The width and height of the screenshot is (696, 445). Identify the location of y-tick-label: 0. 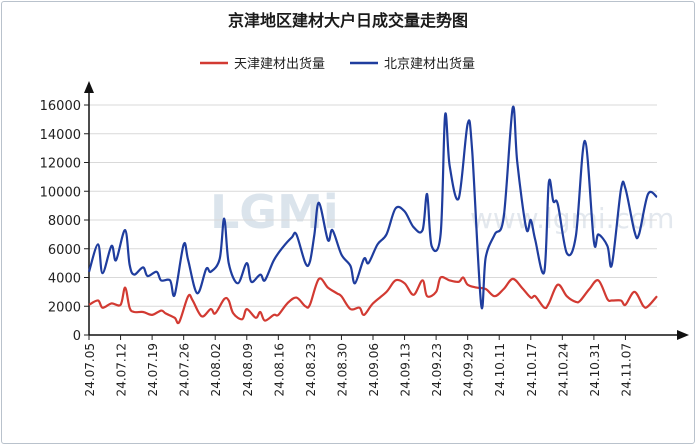
(77, 336).